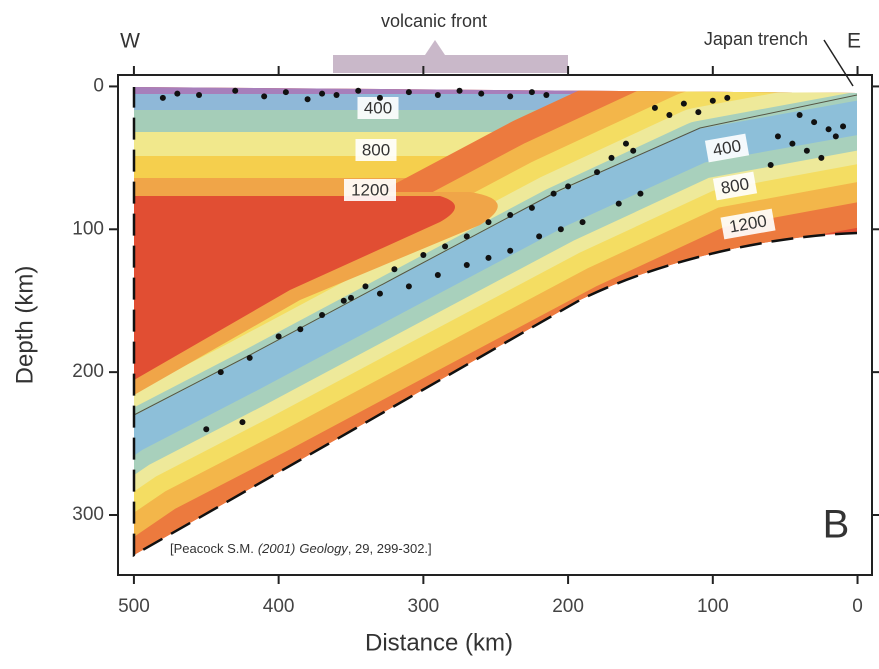 This screenshot has height=669, width=879. Describe the element at coordinates (390, 548) in the screenshot. I see `citation-rest: , 29, 299-302.]` at that location.